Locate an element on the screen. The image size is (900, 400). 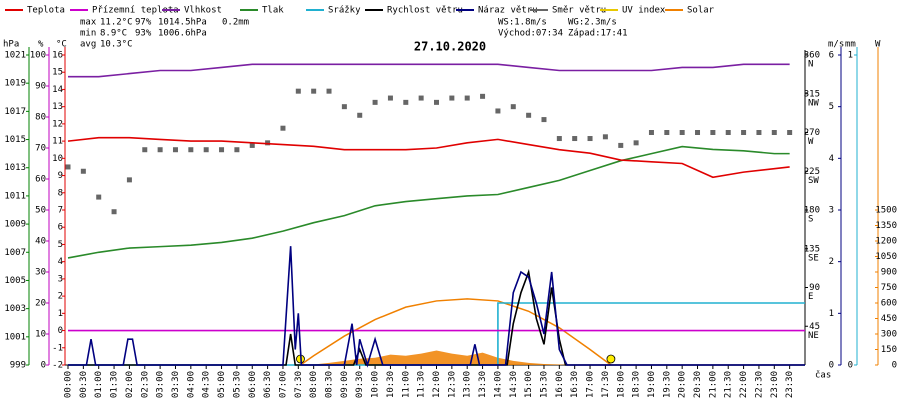
x-tick-label: 01:00 is located at coordinates (99, 384).